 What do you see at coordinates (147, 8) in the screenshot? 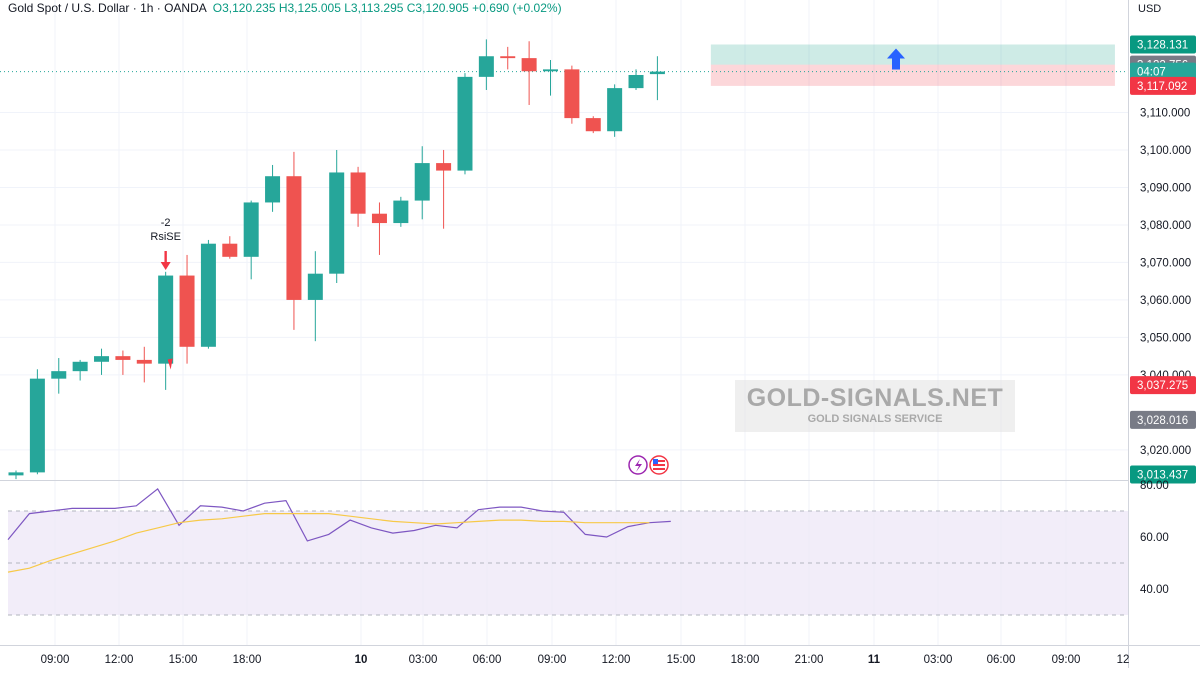
I see `interval-label: 1h` at bounding box center [147, 8].